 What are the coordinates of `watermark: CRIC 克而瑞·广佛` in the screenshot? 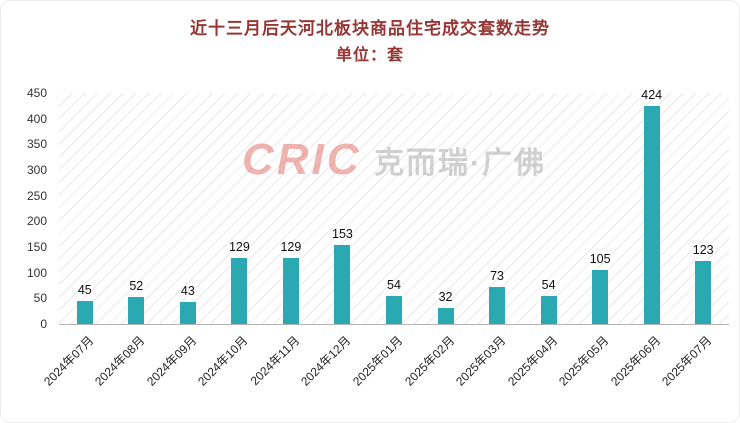 It's located at (394, 160).